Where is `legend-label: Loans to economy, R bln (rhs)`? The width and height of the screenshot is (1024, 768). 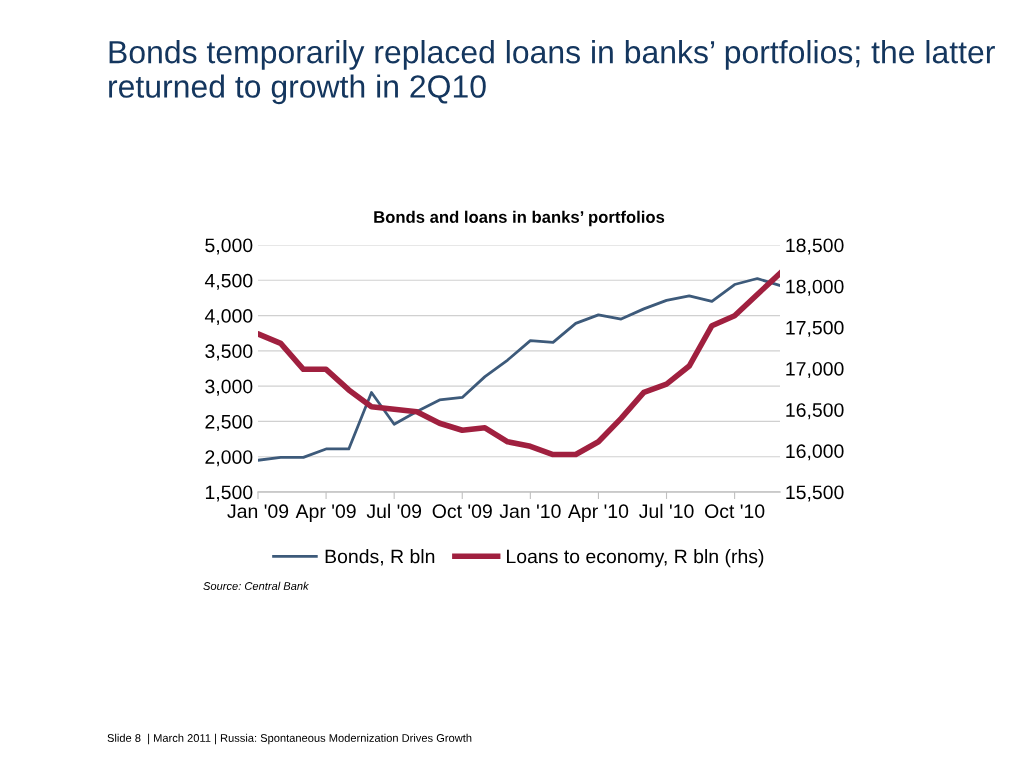
legend-label: Loans to economy, R bln (rhs) is located at coordinates (635, 558).